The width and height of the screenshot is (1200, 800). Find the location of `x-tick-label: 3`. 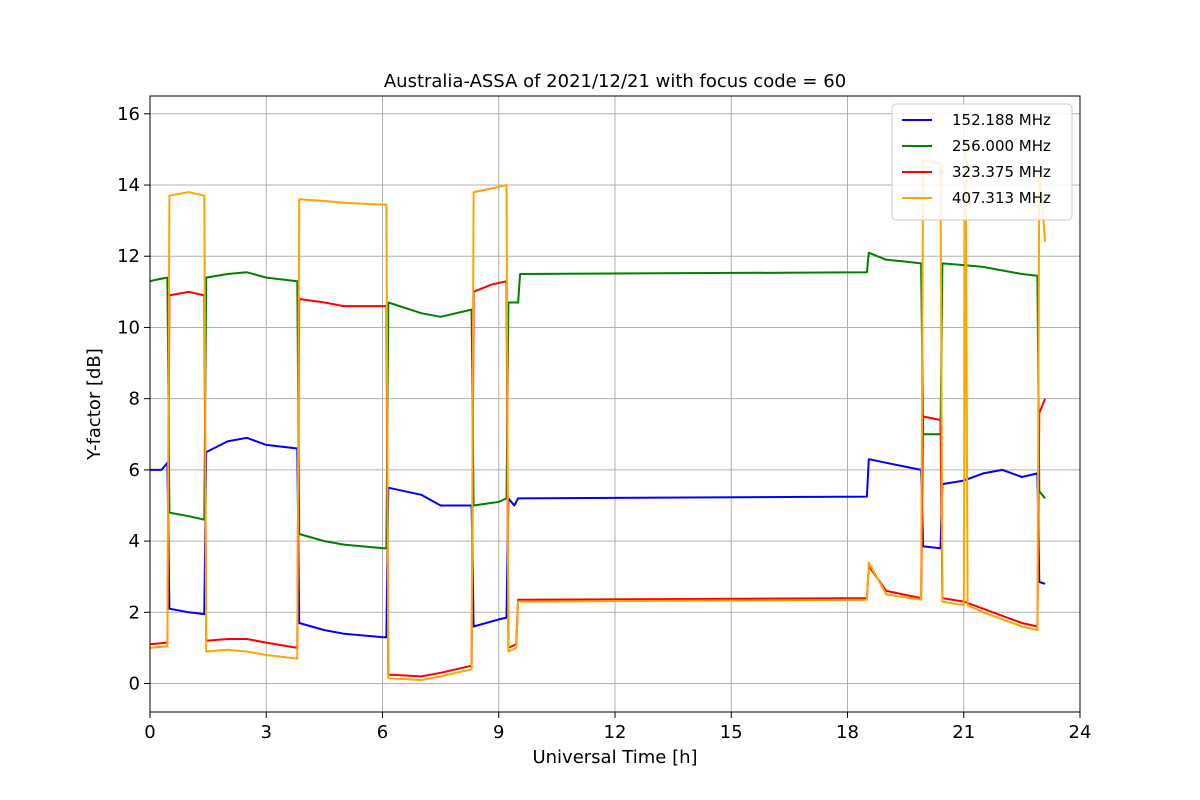

x-tick-label: 3 is located at coordinates (266, 732).